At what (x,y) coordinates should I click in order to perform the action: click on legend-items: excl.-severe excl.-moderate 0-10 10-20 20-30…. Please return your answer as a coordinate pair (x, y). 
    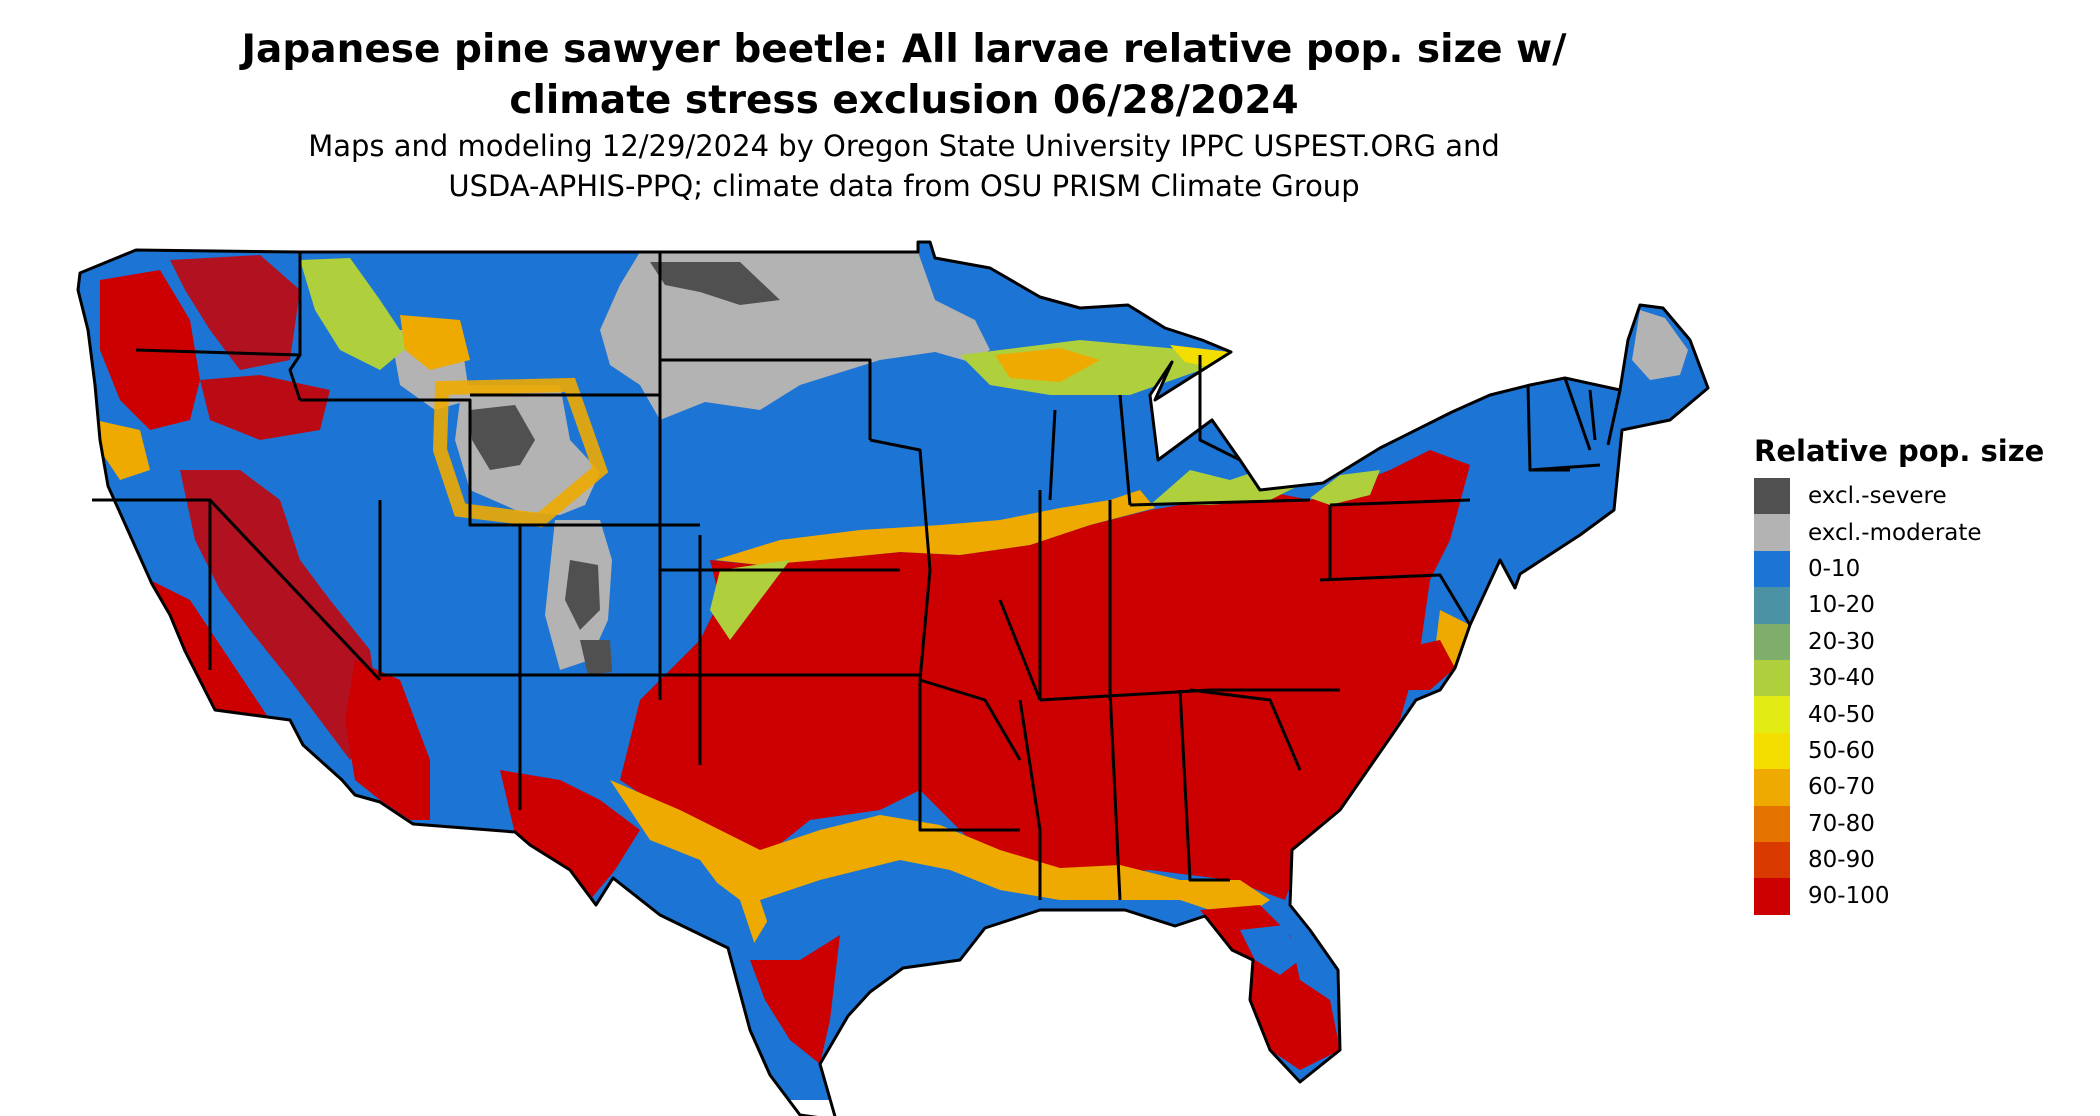
    Looking at the image, I should click on (1899, 696).